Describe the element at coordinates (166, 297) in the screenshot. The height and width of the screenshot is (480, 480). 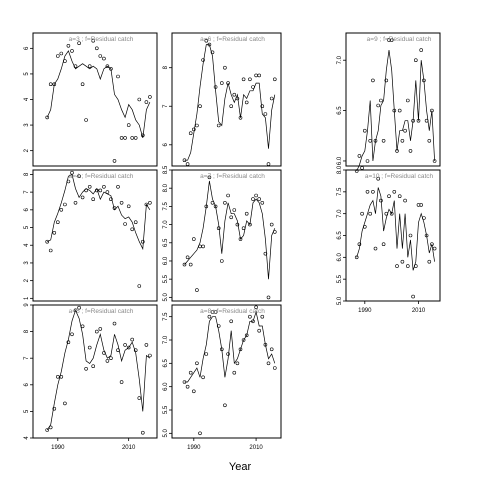
I see `y-tick-label: 5.0` at that location.